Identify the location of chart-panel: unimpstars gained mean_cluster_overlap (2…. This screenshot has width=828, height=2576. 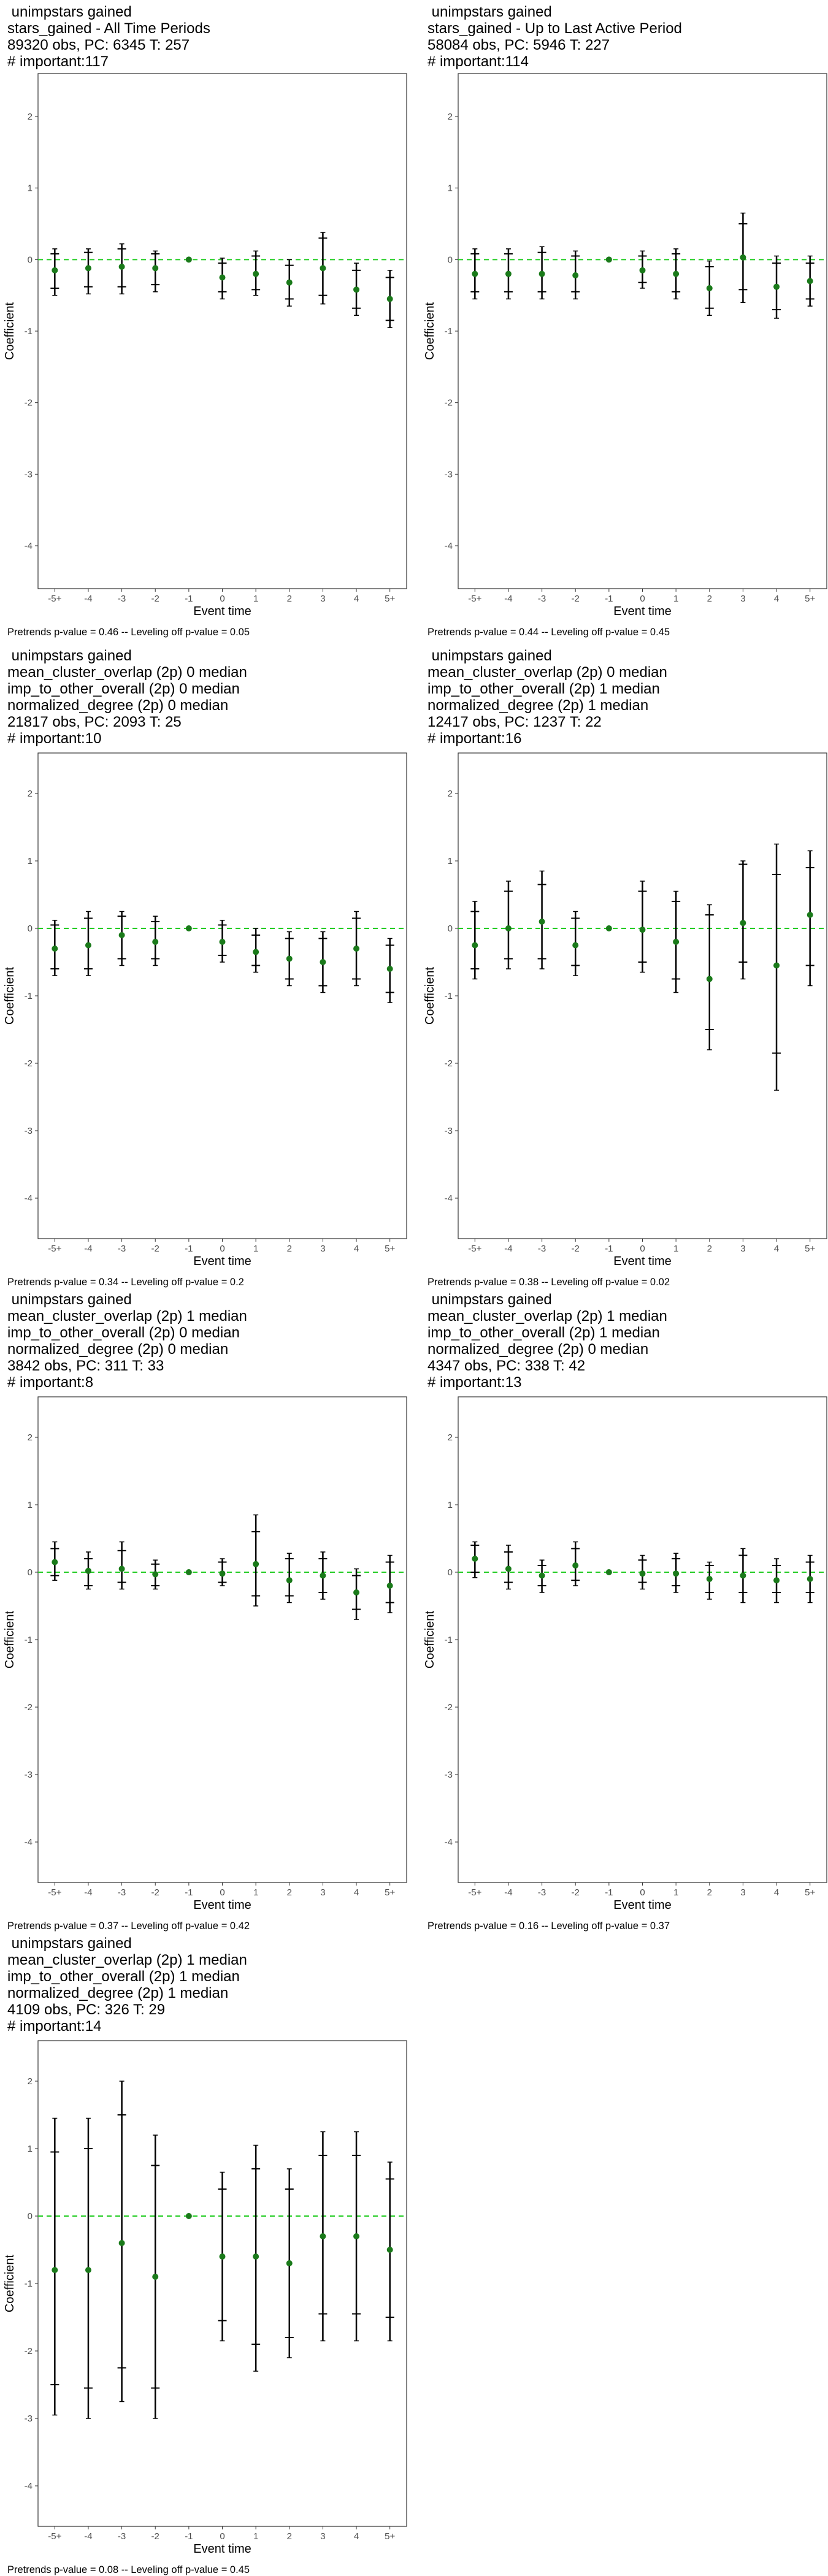
(205, 966).